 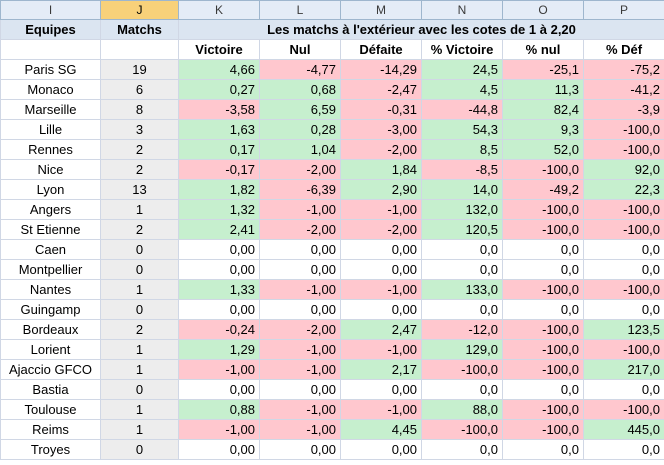 I want to click on value-cell: 129,0, so click(x=462, y=349).